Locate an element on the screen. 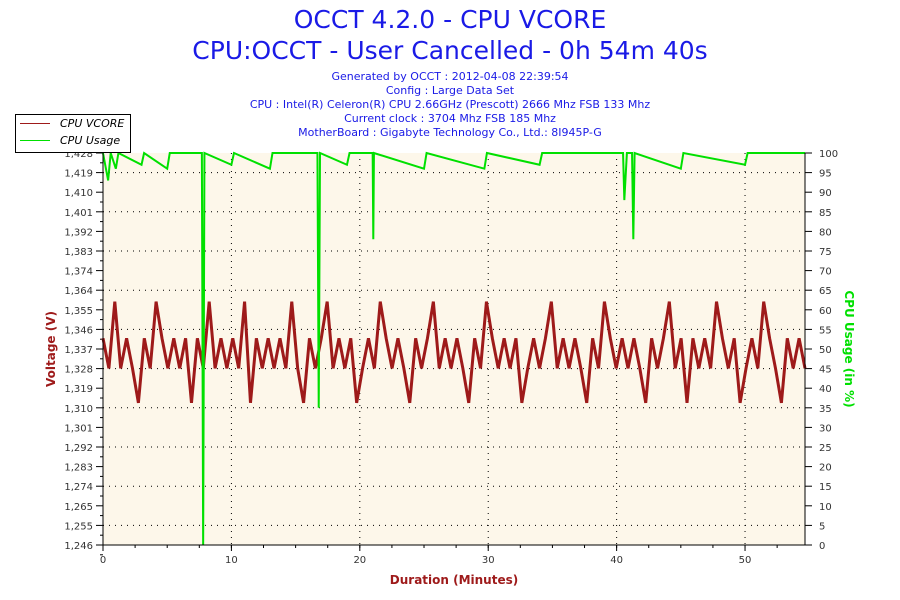 This screenshot has height=600, width=900. legend-label-vcore: CPU VCORE is located at coordinates (92, 123).